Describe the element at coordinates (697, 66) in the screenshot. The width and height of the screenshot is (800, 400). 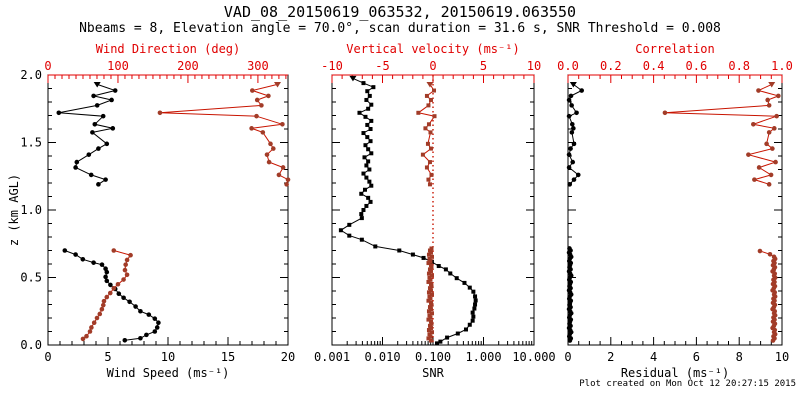
I see `top-tick-label: 0.6` at that location.